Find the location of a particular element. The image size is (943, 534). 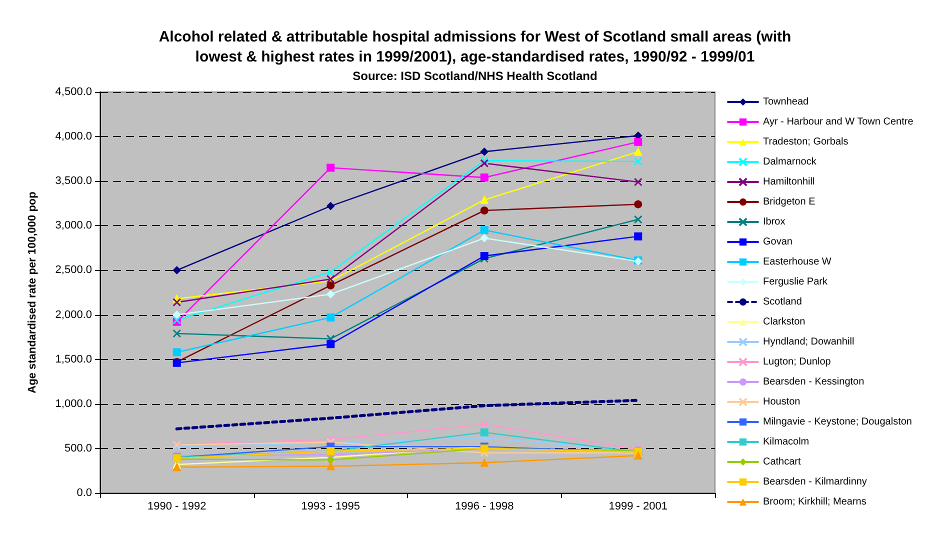

legend-label: Townhead is located at coordinates (786, 102).